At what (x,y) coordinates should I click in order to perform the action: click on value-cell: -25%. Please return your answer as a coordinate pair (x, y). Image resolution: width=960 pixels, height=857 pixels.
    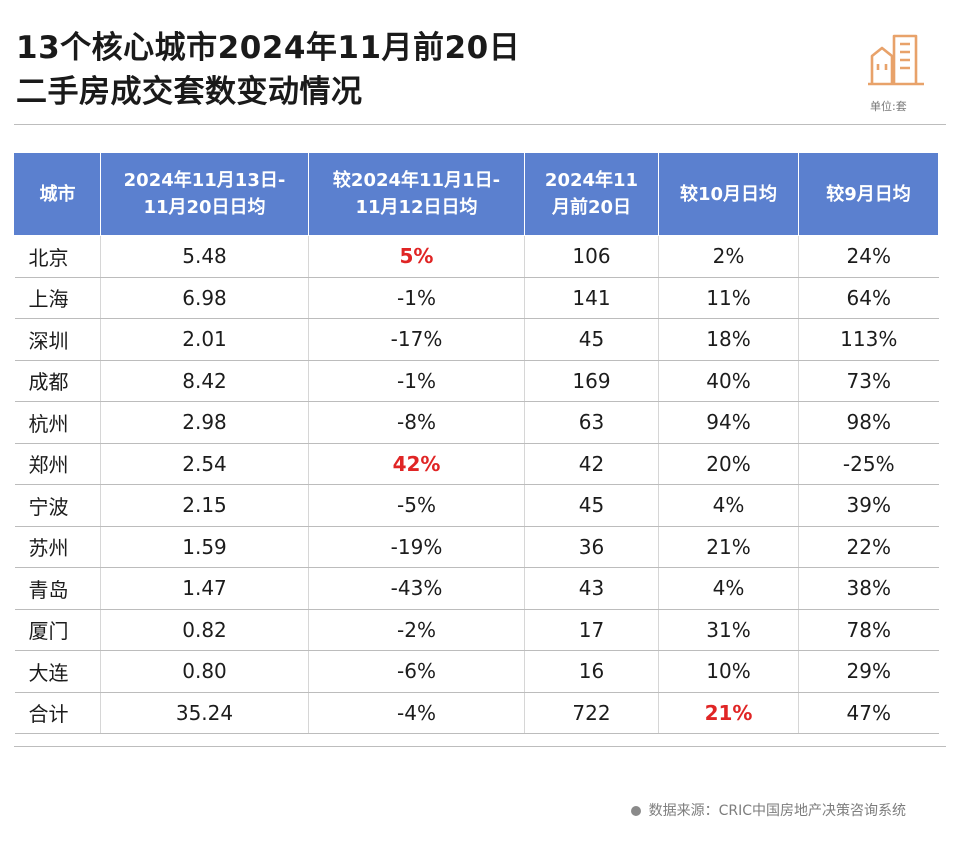
    Looking at the image, I should click on (868, 464).